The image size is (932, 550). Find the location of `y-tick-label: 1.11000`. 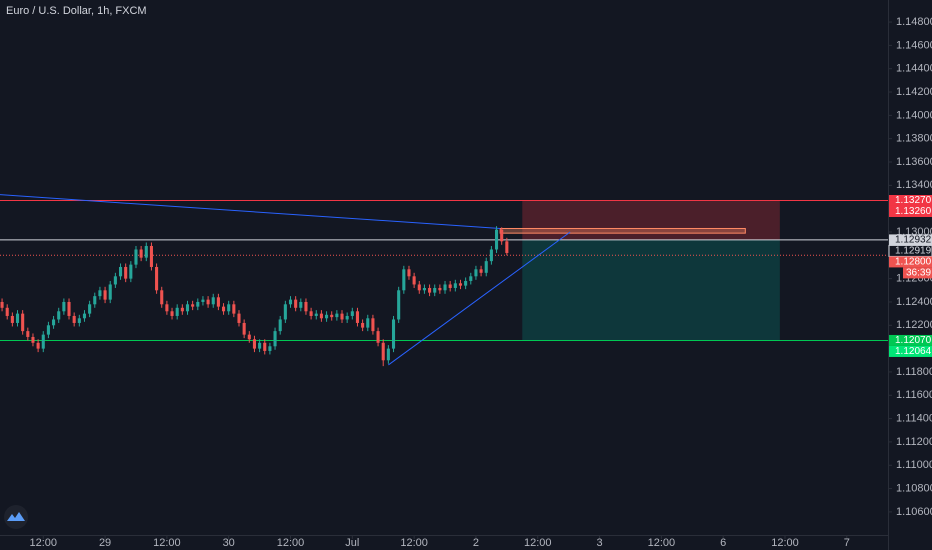

y-tick-label: 1.11000 is located at coordinates (914, 465).